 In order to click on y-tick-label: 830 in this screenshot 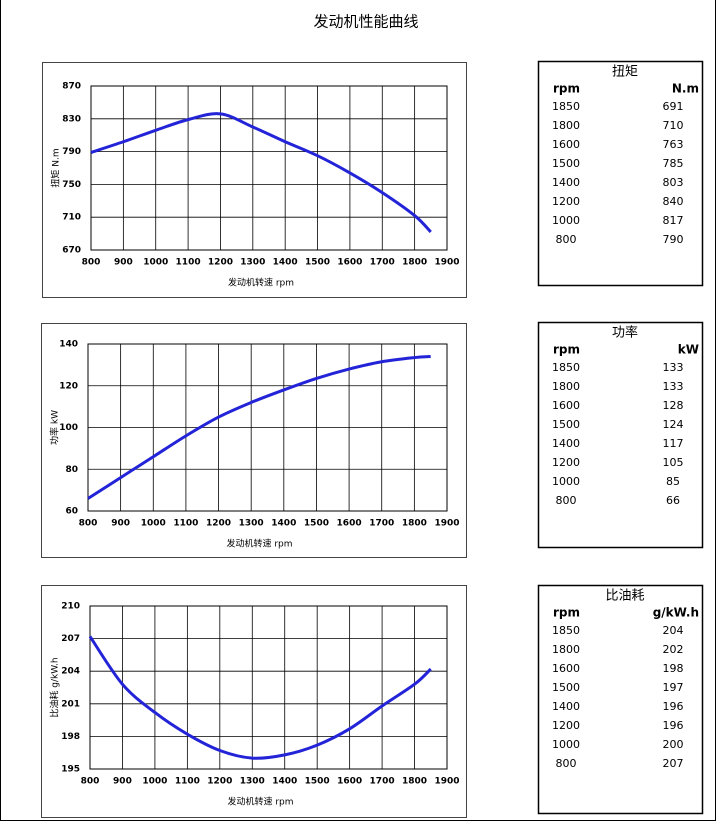, I will do `click(71, 119)`.